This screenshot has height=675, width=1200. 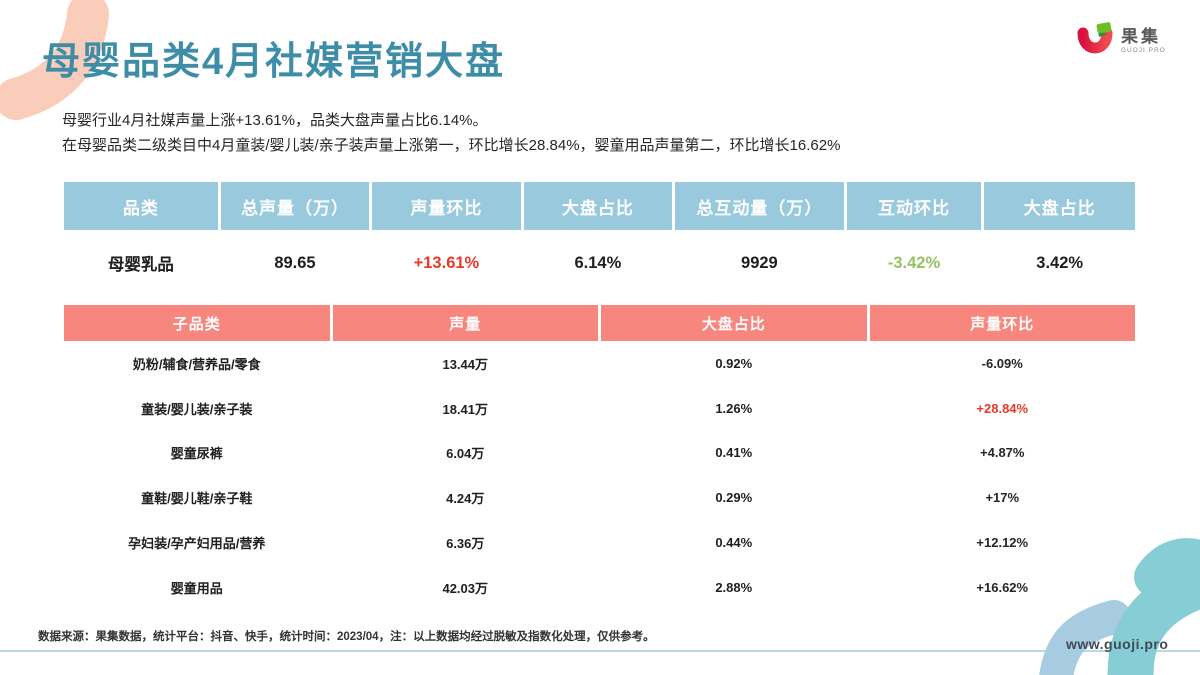 What do you see at coordinates (599, 408) in the screenshot?
I see `table-row: 童装/婴儿装/亲子装 18.41万 1.26% +28.84%` at bounding box center [599, 408].